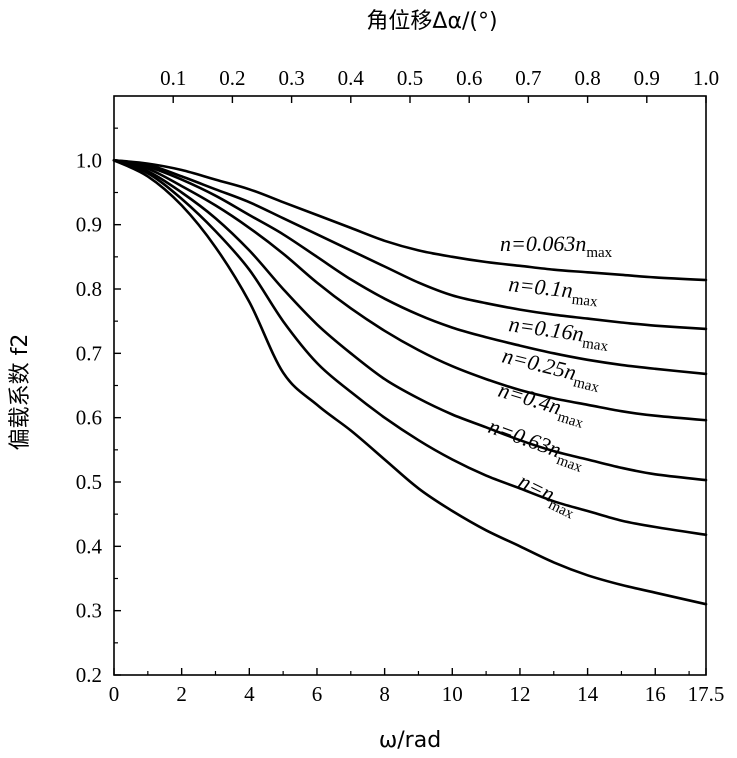 This screenshot has width=737, height=758. What do you see at coordinates (548, 495) in the screenshot?
I see `series-label-6: n=nmax` at bounding box center [548, 495].